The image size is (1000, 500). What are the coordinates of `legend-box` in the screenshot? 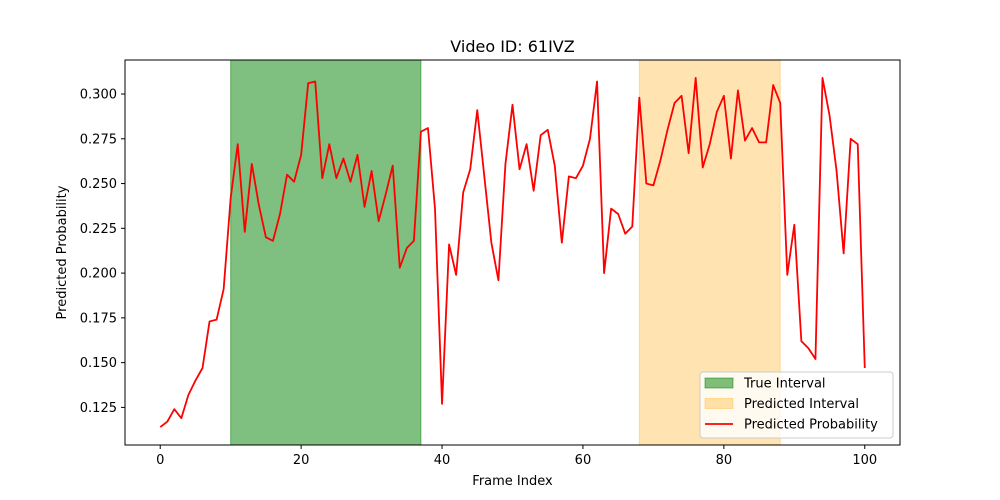 It's located at (796, 405).